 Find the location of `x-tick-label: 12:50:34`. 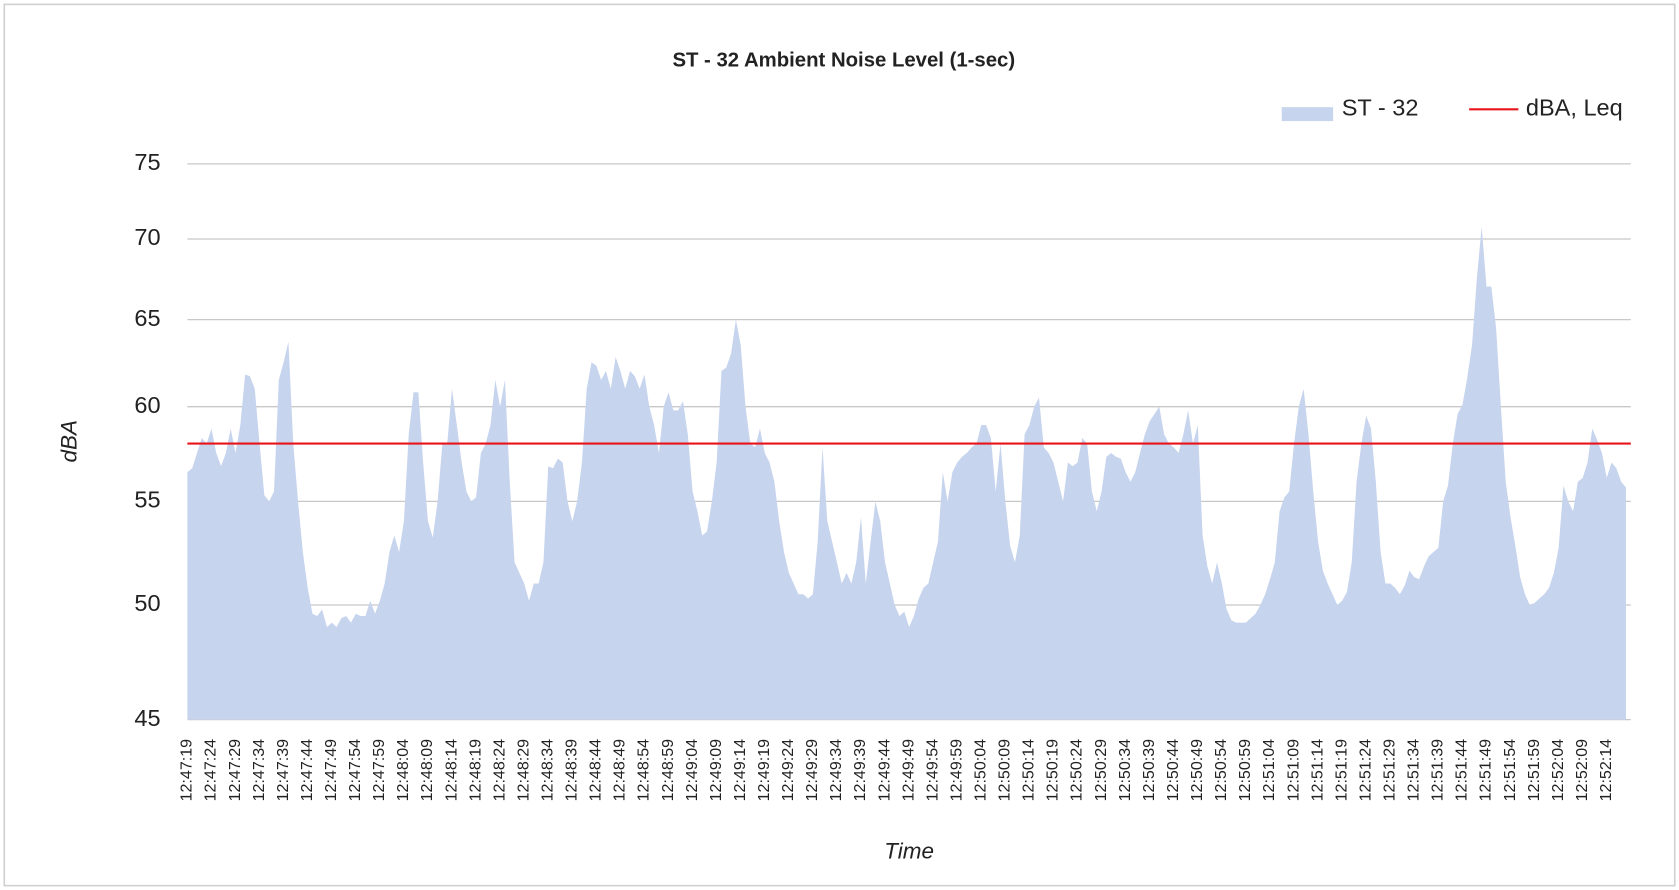

x-tick-label: 12:50:34 is located at coordinates (1125, 770).